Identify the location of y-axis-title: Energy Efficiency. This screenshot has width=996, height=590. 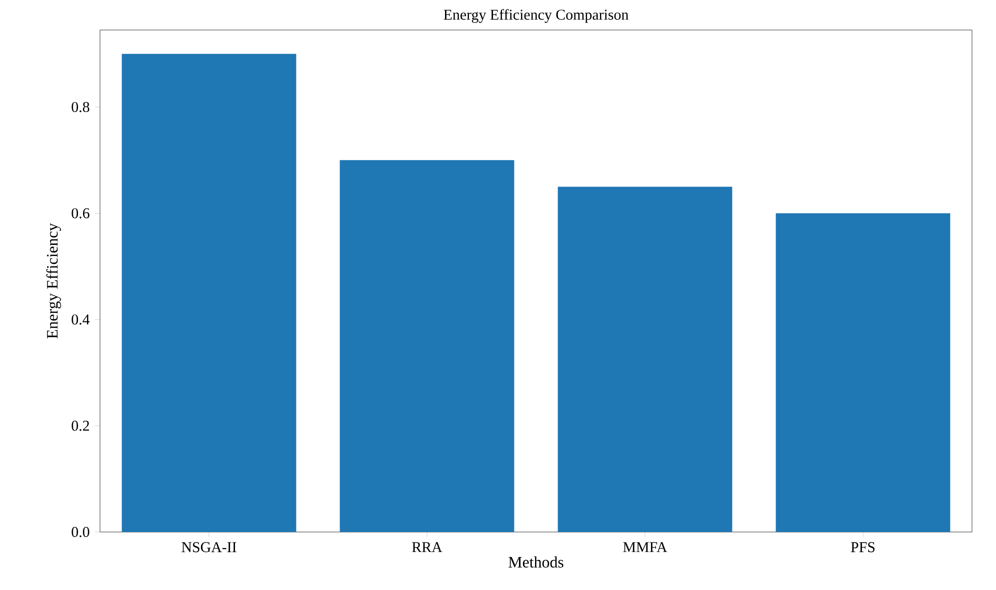
(53, 280).